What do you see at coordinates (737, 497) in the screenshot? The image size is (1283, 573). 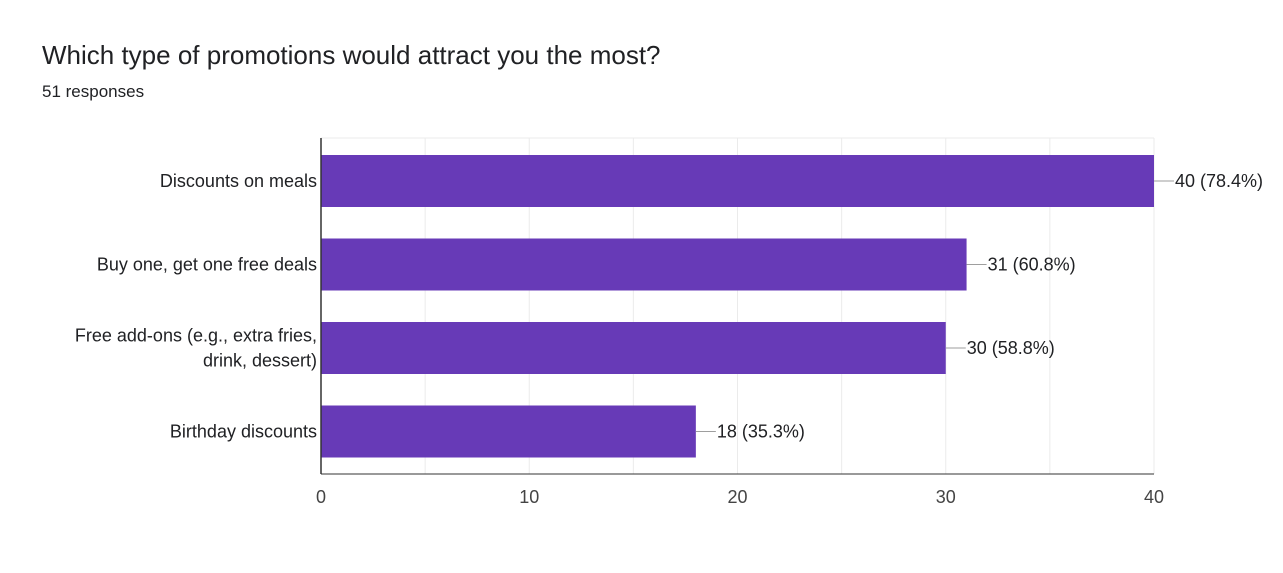 I see `x-tick-label: 20` at bounding box center [737, 497].